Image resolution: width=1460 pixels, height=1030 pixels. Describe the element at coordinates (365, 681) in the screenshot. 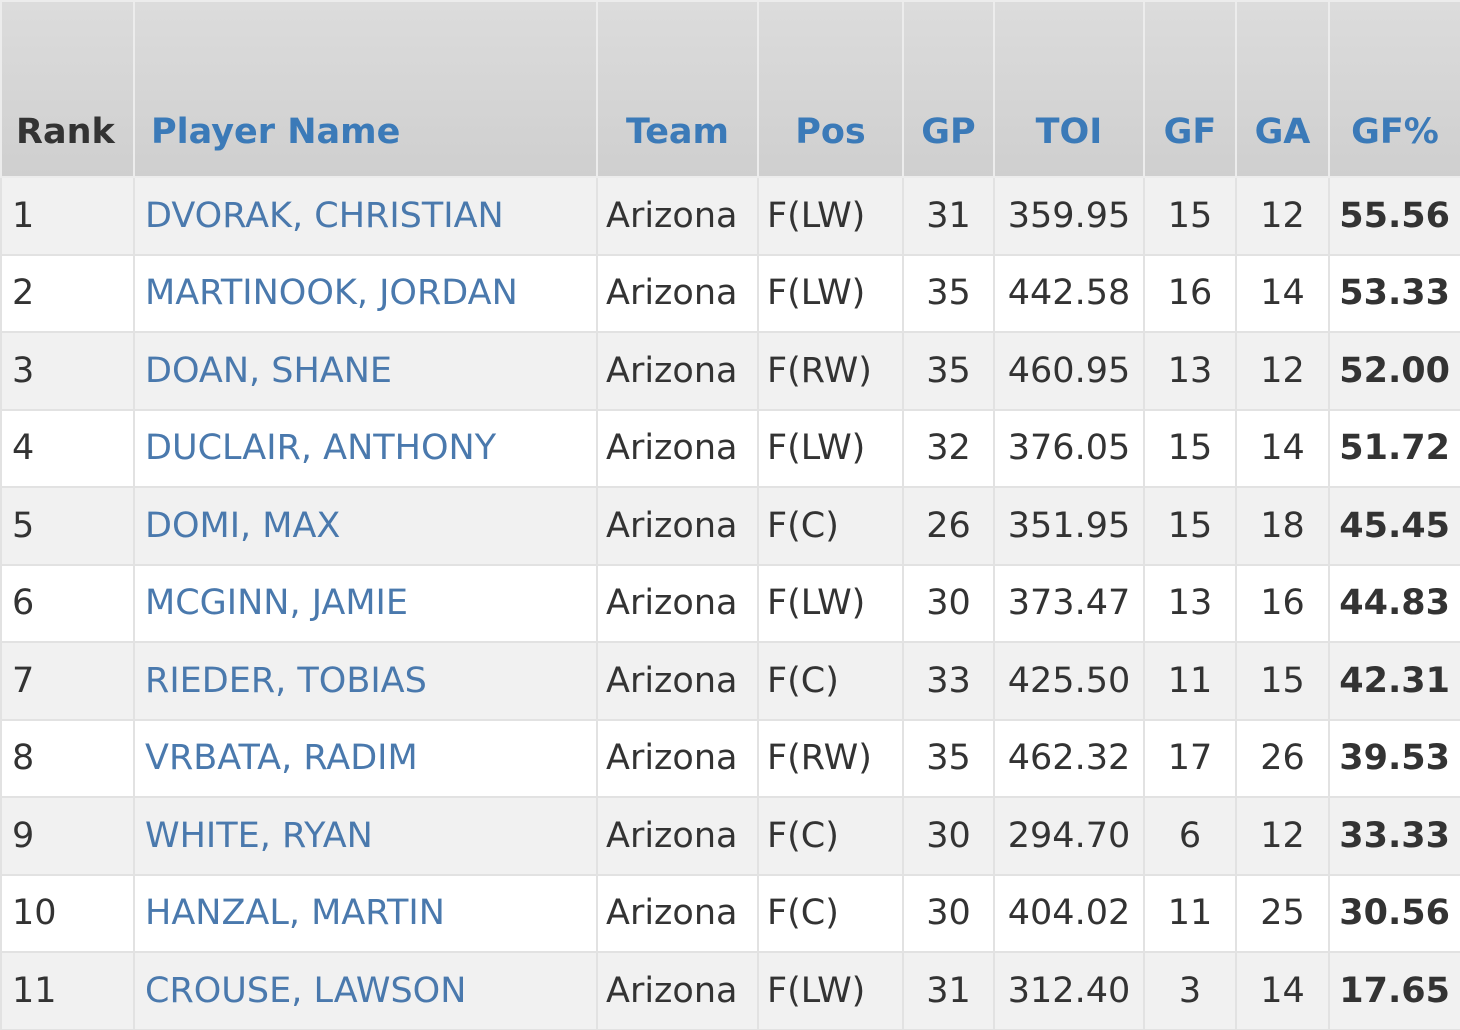

I see `player-link: RIEDER, TOBIAS` at that location.